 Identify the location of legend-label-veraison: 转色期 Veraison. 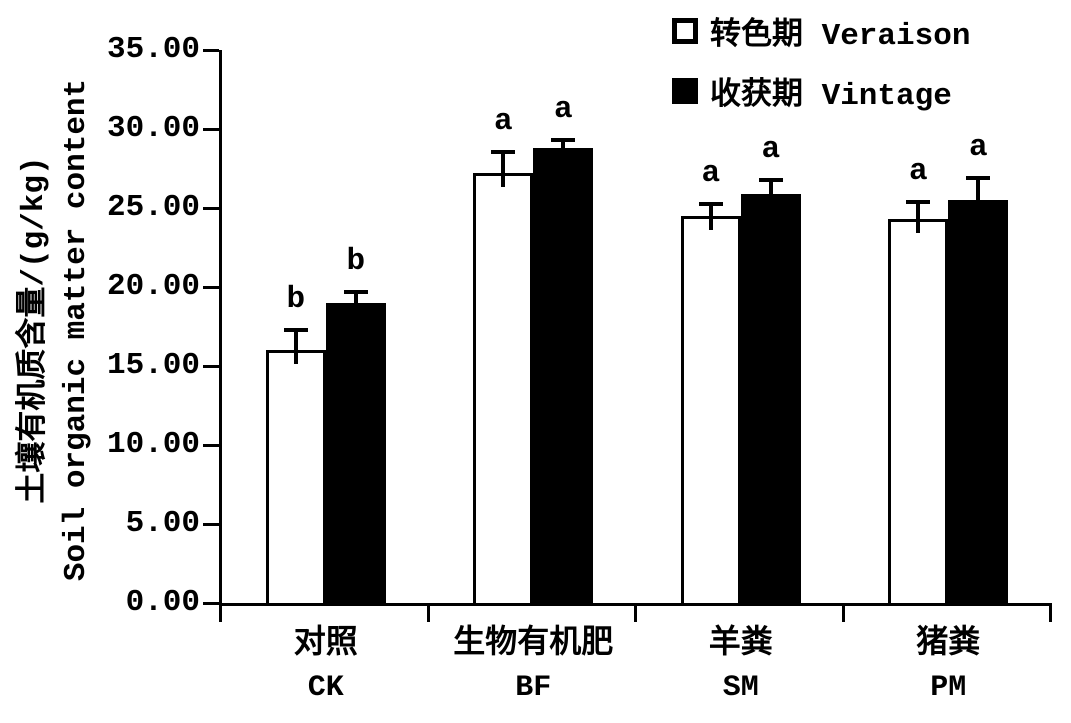
(840, 36).